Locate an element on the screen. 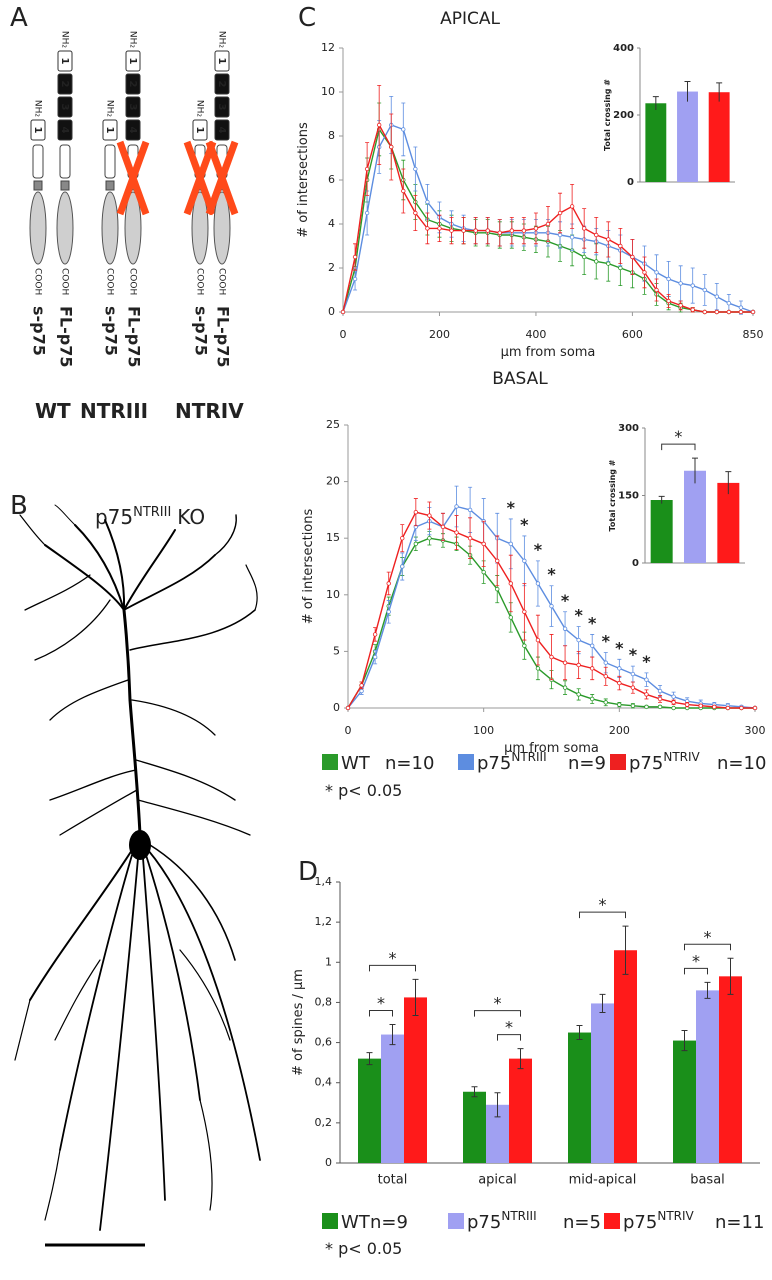 This screenshot has height=1280, width=772. error-bar is located at coordinates (520, 1059).